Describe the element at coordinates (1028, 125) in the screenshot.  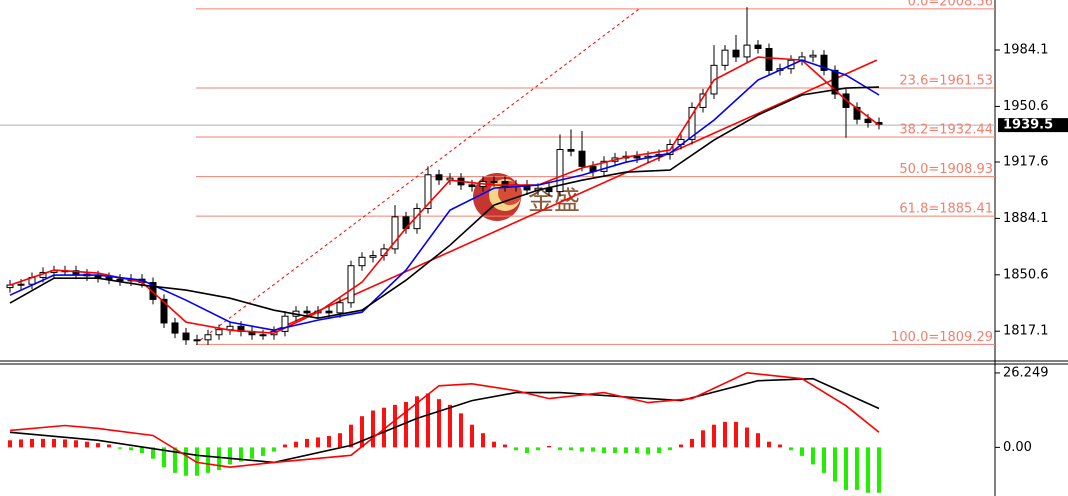
I see `current-price-label: 1939.5` at that location.